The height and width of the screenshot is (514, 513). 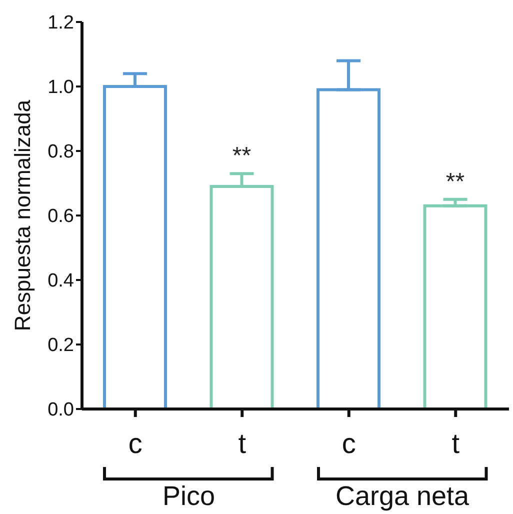 I want to click on y-tick-label: 0.6, so click(x=61, y=217).